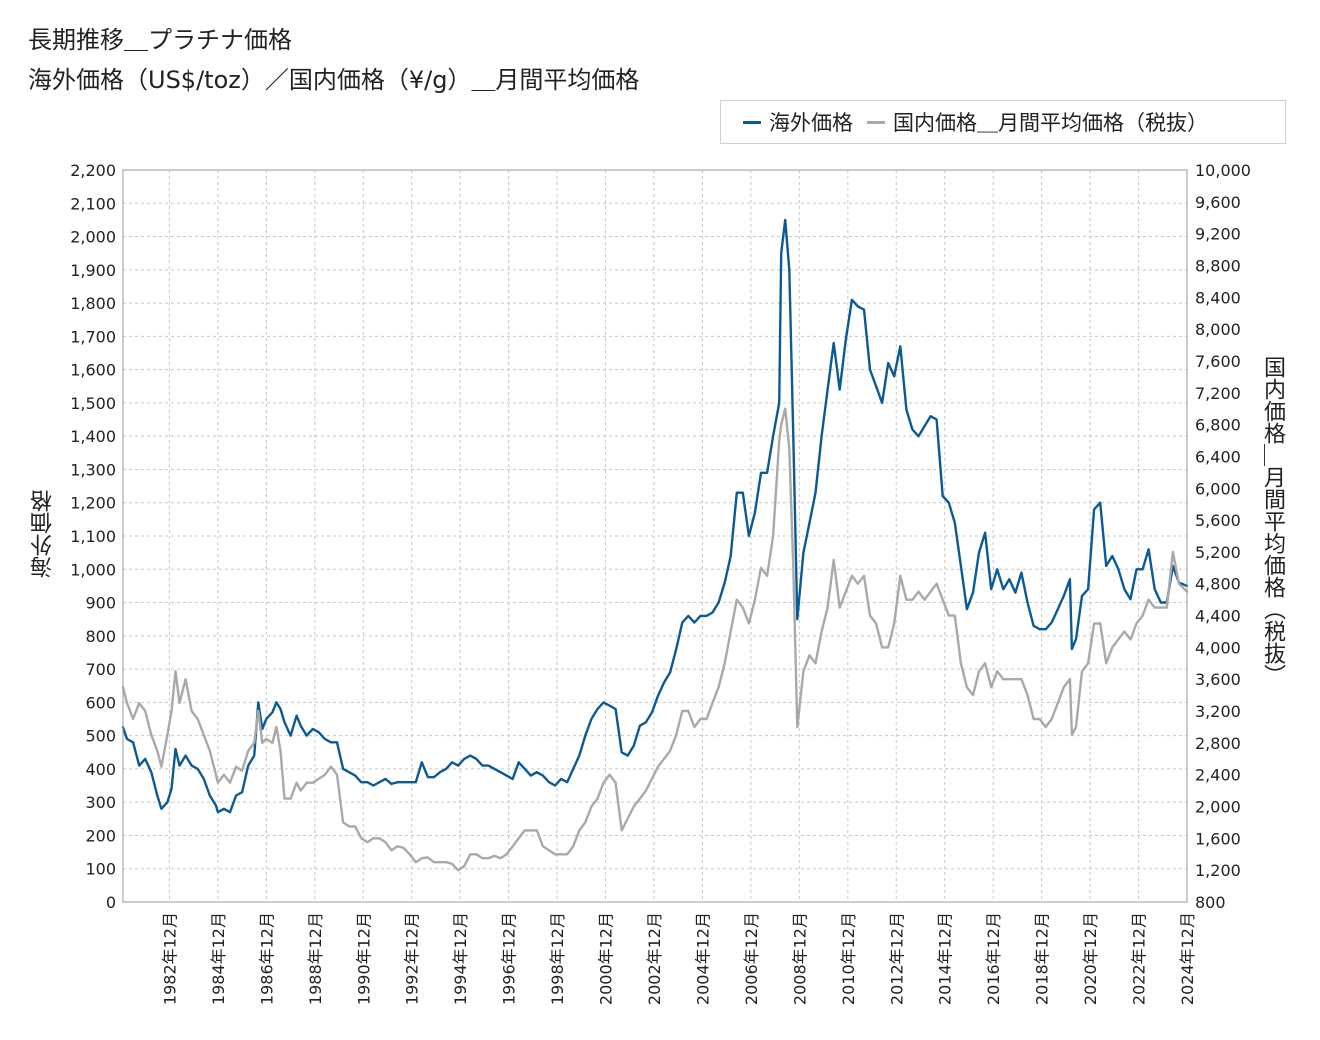 Image resolution: width=1320 pixels, height=1040 pixels. Describe the element at coordinates (363, 958) in the screenshot. I see `x-tick-label: 1990年12月` at that location.